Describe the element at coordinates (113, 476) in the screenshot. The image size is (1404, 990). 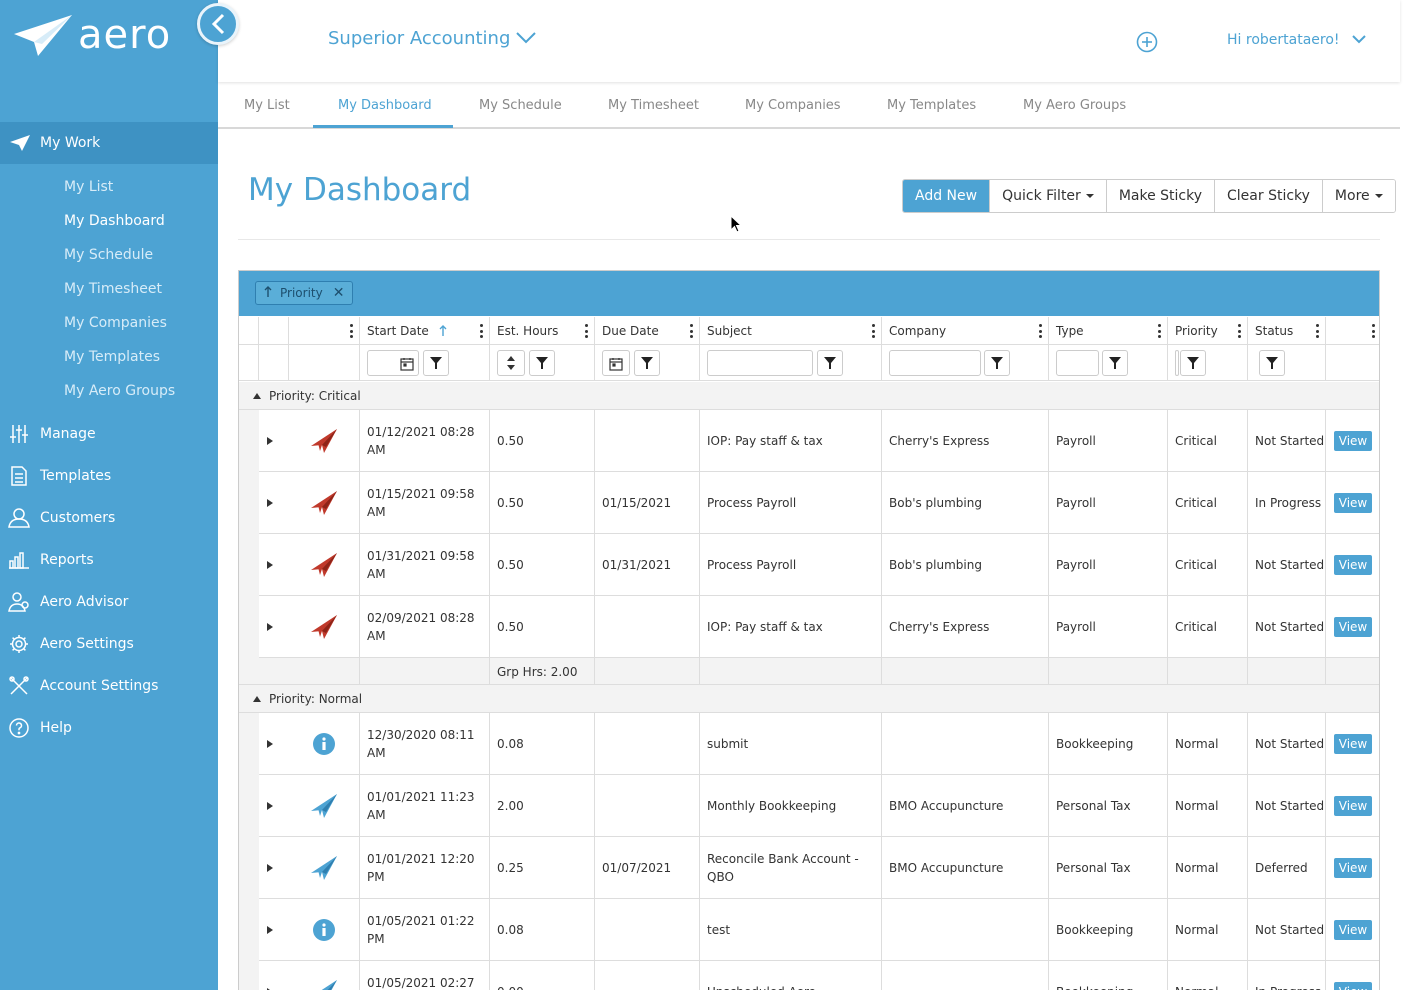
I see `sidebar-item-templates: Templates` at that location.